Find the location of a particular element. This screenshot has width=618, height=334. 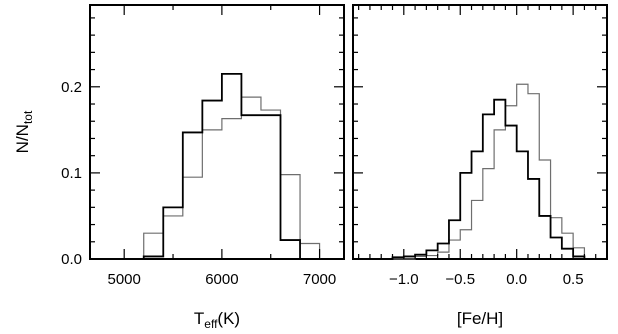

y-tick-label: 0.1 is located at coordinates (71, 173).